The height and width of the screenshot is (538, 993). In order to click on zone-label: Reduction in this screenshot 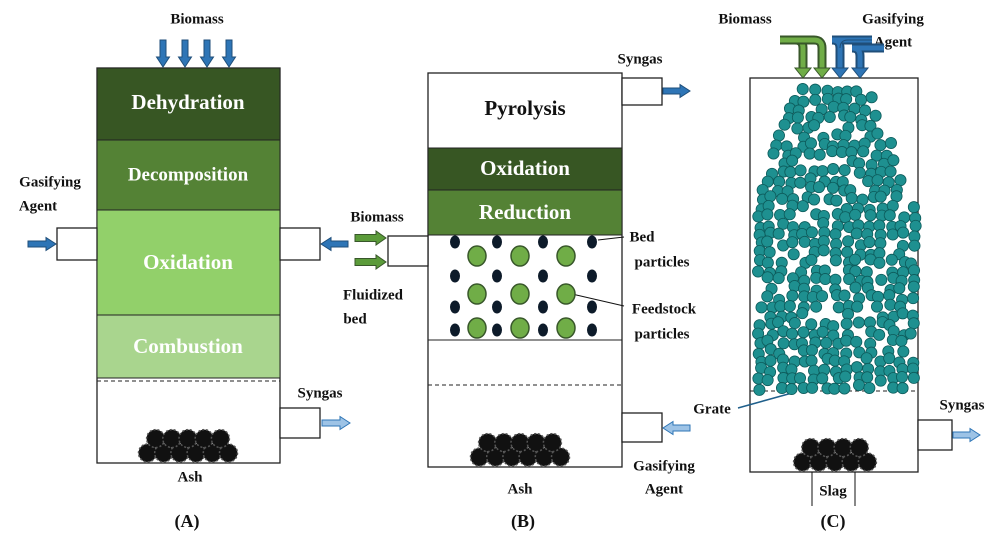, I will do `click(525, 212)`.